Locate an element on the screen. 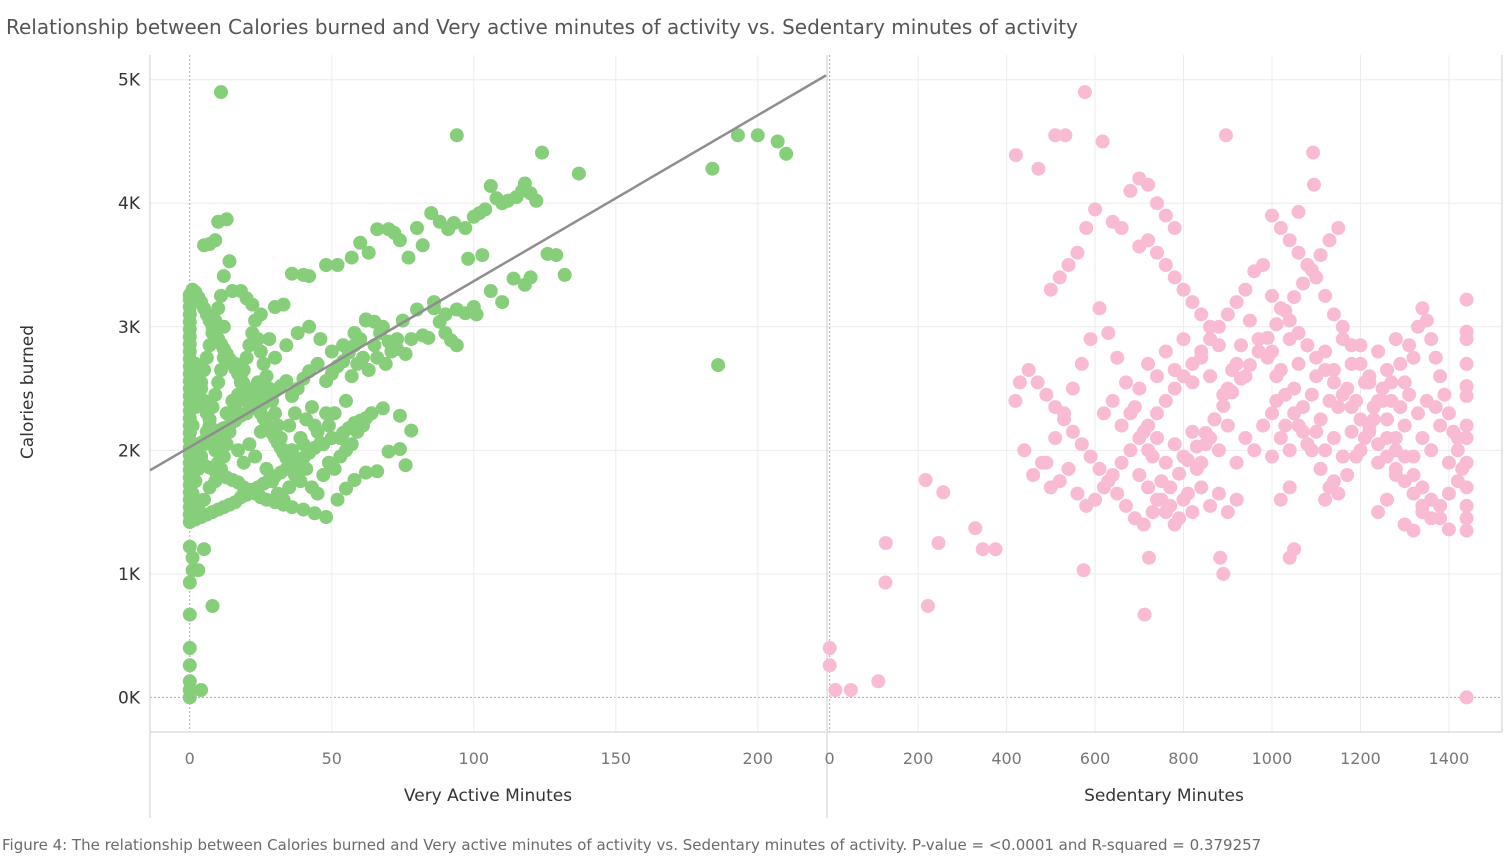  x-tick-label: 400 is located at coordinates (1006, 758).